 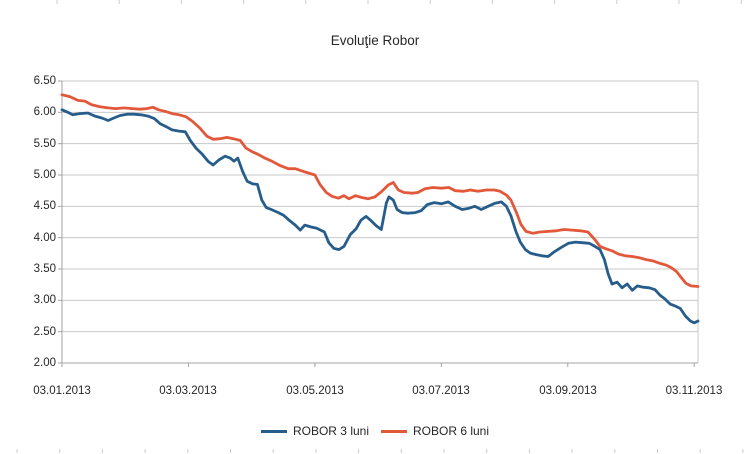 What do you see at coordinates (330, 431) in the screenshot?
I see `legend-label-robor-3-luni: ROBOR 3 luni` at bounding box center [330, 431].